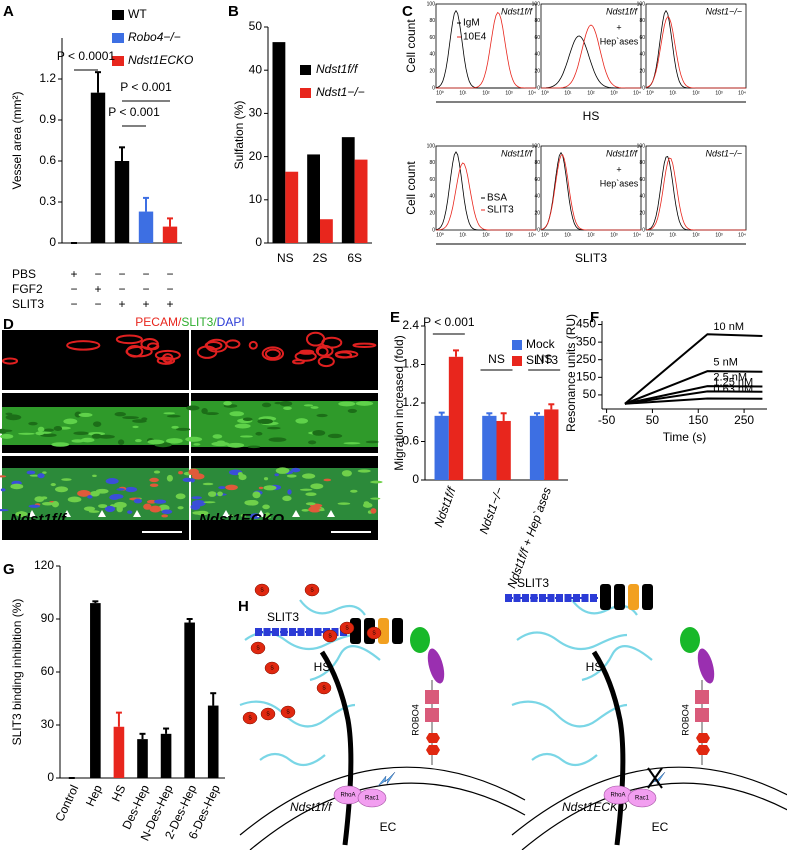  I want to click on treatment-name: PBS, so click(24, 274).